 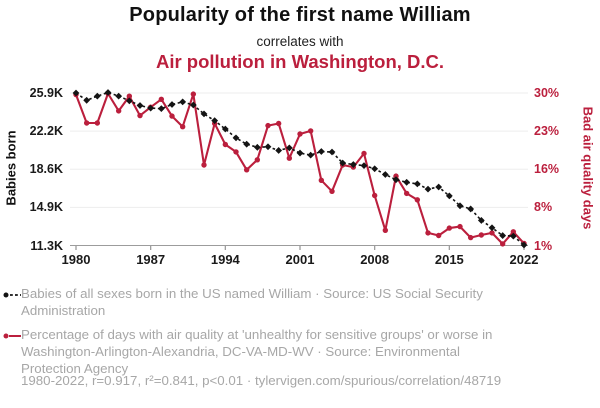 I want to click on y-tick-label-right: 30%, so click(x=547, y=93).